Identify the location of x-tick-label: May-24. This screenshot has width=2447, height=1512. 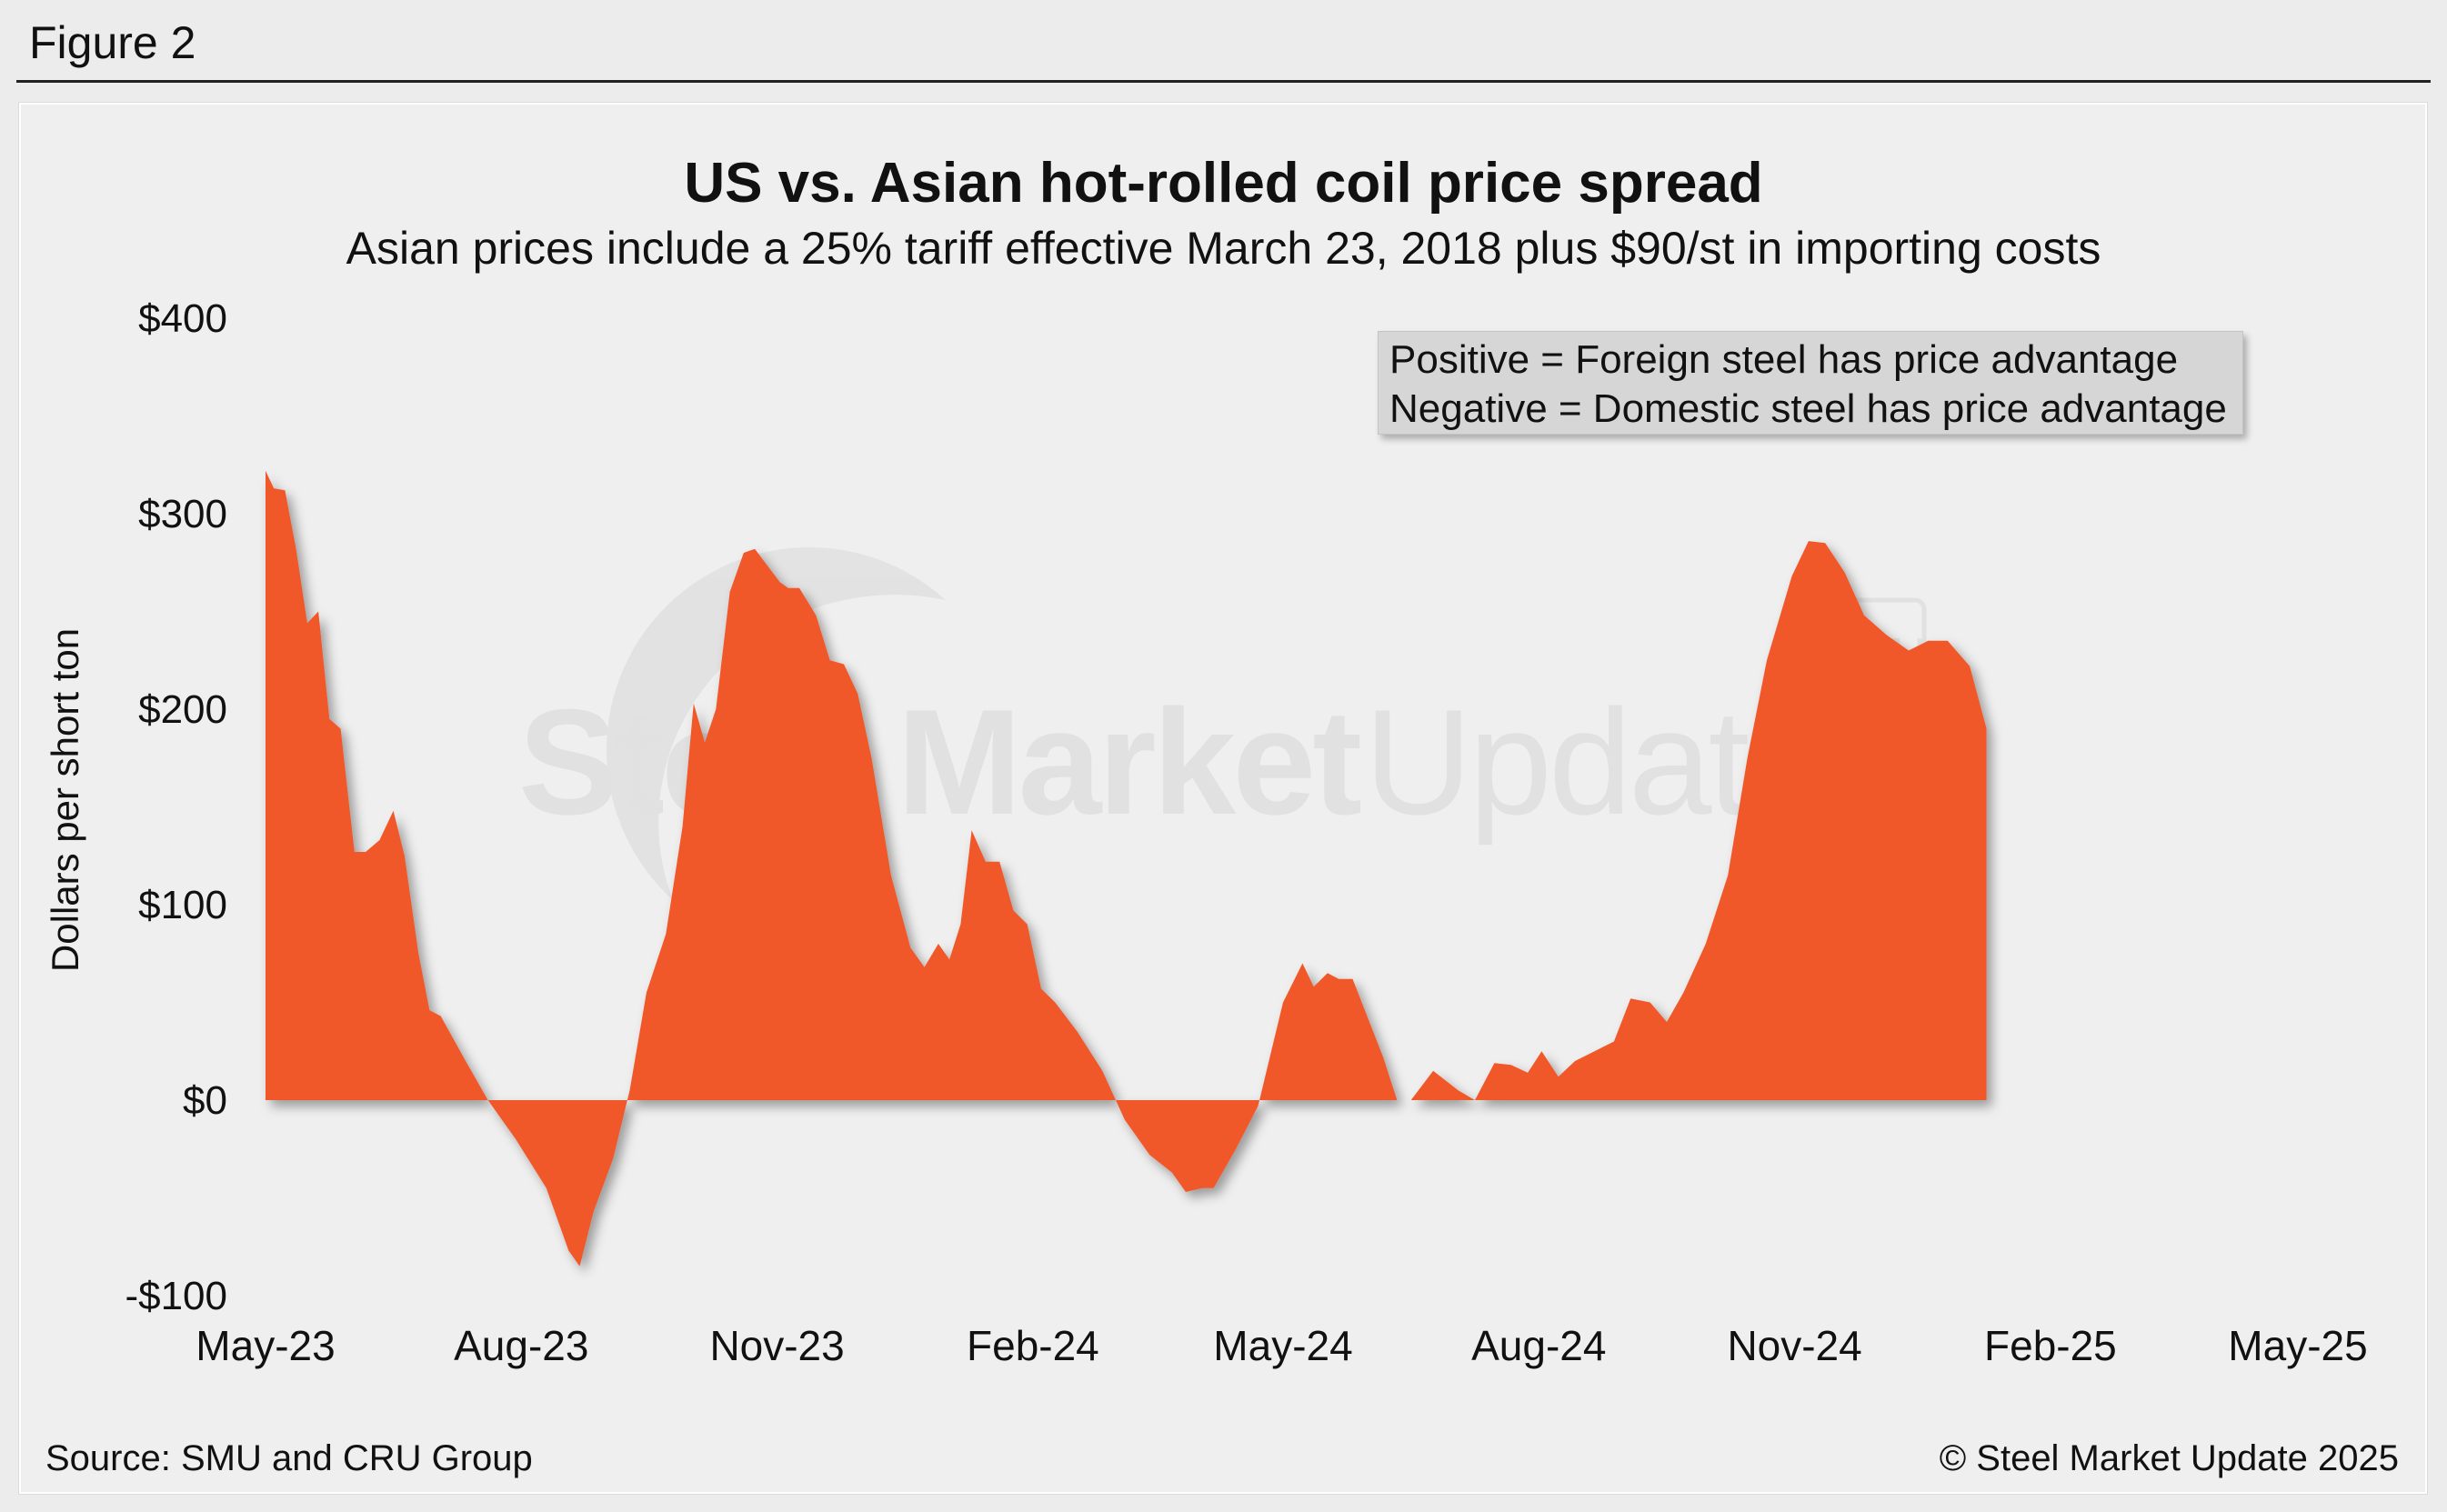
(1283, 1345).